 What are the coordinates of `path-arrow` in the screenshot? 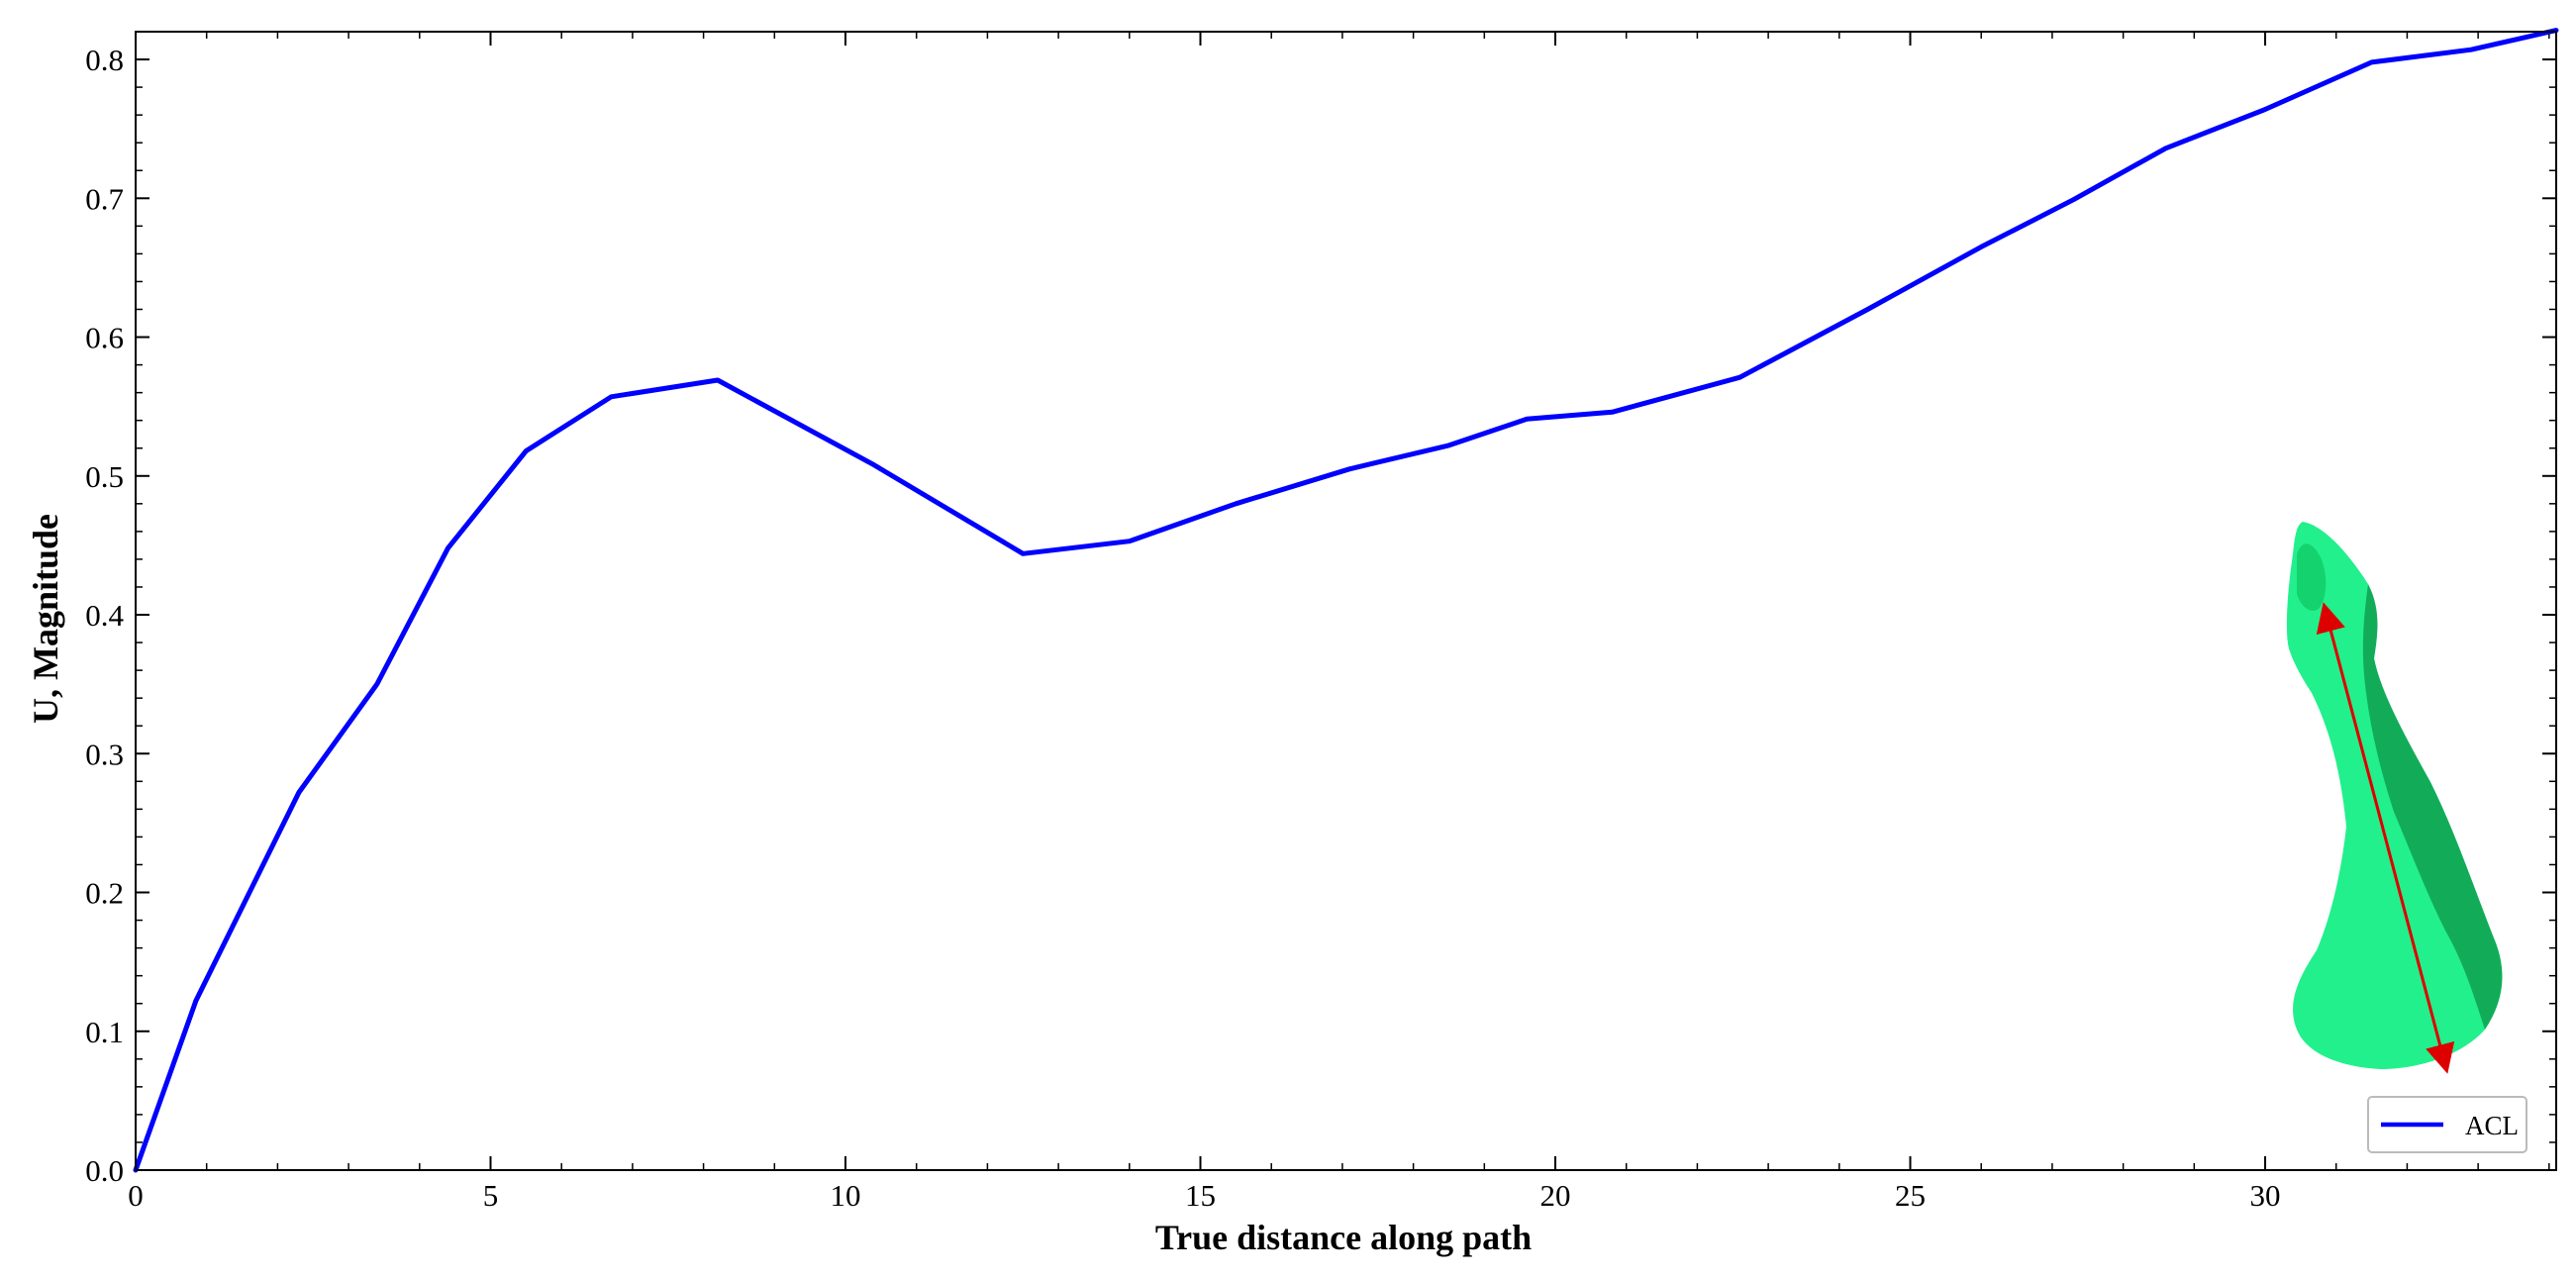 It's located at (2385, 838).